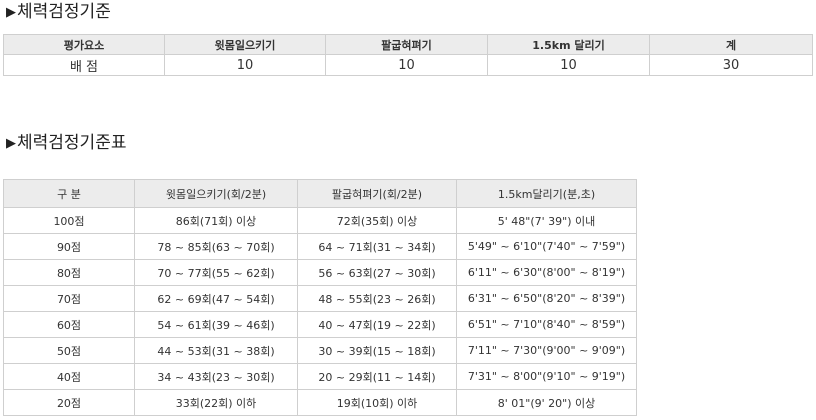 The width and height of the screenshot is (816, 420). What do you see at coordinates (568, 44) in the screenshot?
I see `header-cell: 1.5km 달리기` at bounding box center [568, 44].